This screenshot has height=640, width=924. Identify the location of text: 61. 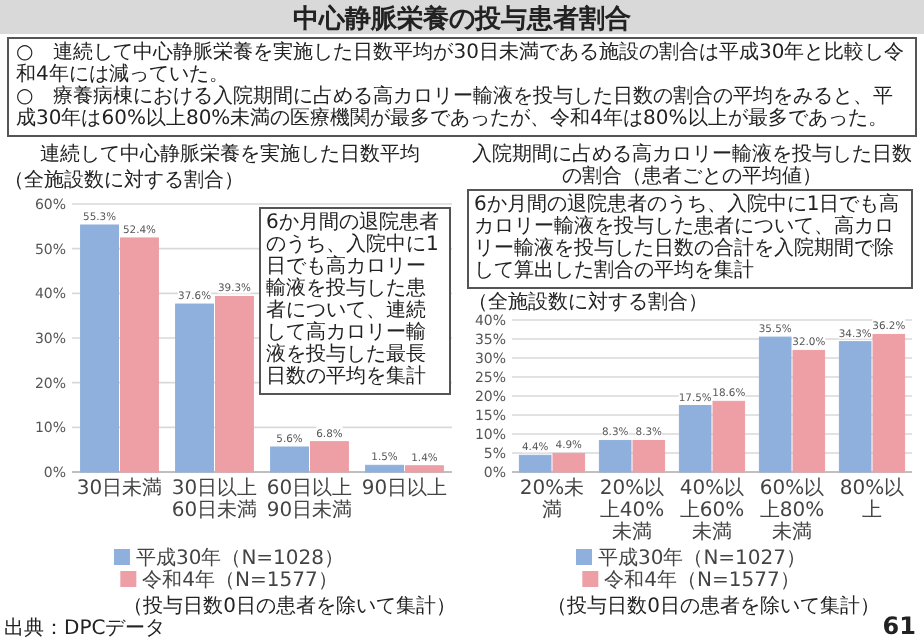
(899, 626).